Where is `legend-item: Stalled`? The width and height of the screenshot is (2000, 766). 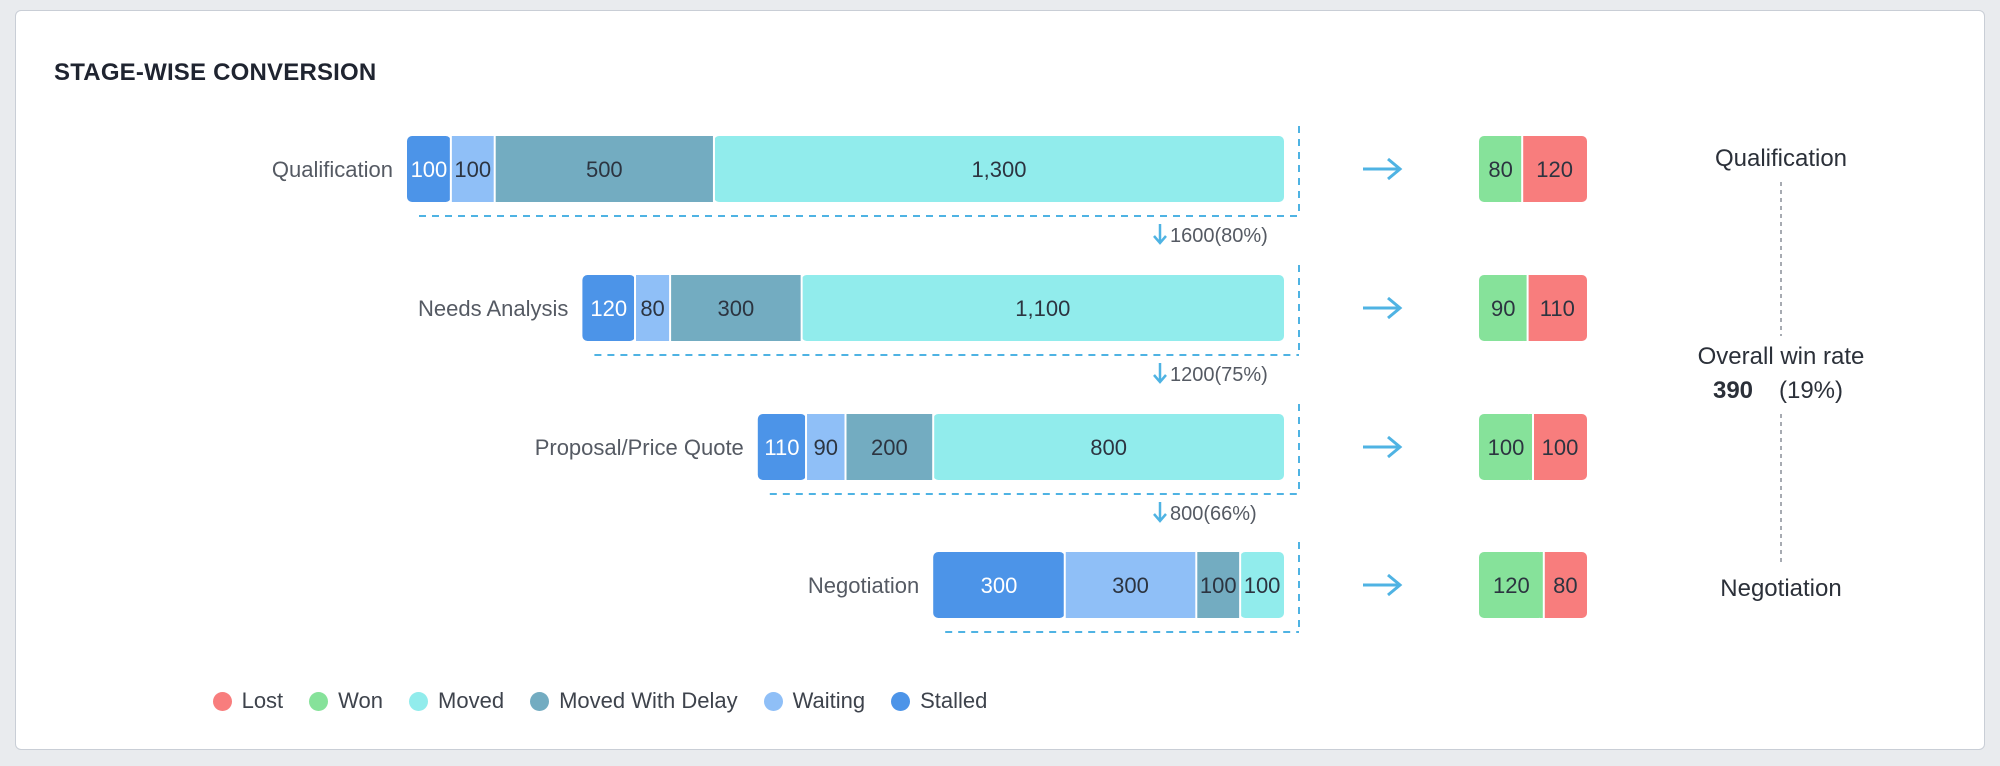 legend-item: Stalled is located at coordinates (939, 701).